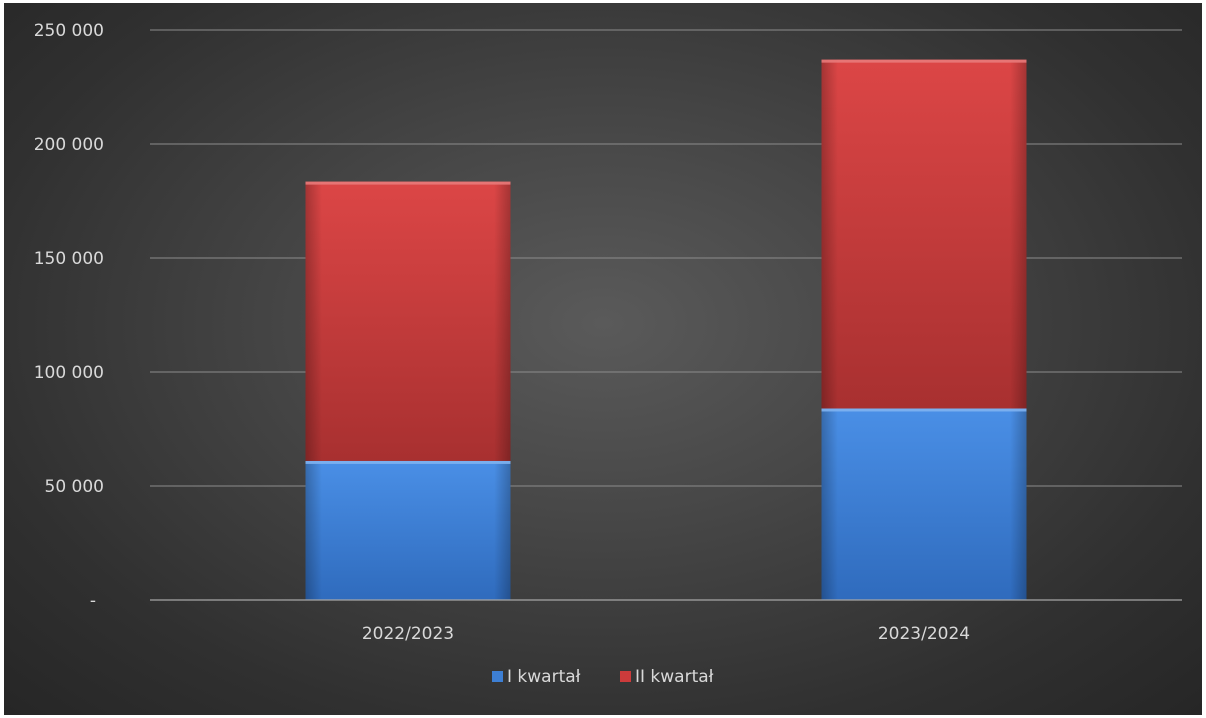 This screenshot has width=1206, height=718. I want to click on legend: I kwartał II kwartał, so click(603, 677).